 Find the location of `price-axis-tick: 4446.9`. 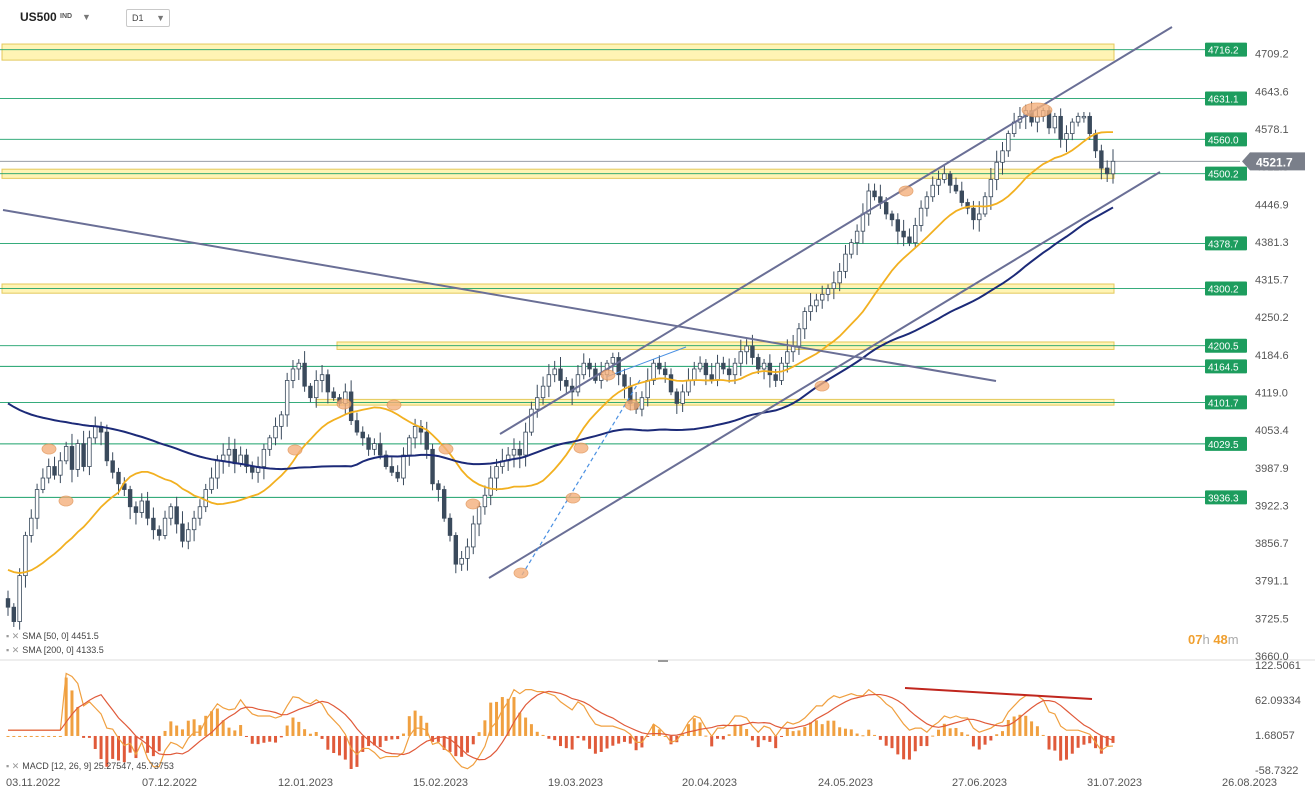

price-axis-tick: 4446.9 is located at coordinates (1272, 205).